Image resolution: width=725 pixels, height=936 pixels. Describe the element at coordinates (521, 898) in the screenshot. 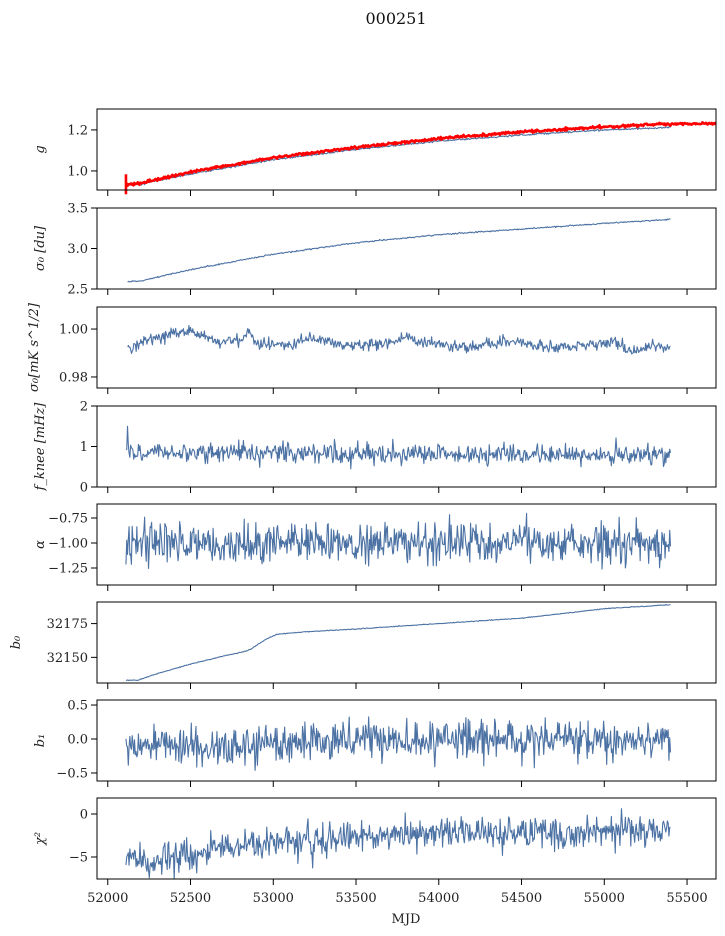

I see `x-tick-label: 54500` at that location.